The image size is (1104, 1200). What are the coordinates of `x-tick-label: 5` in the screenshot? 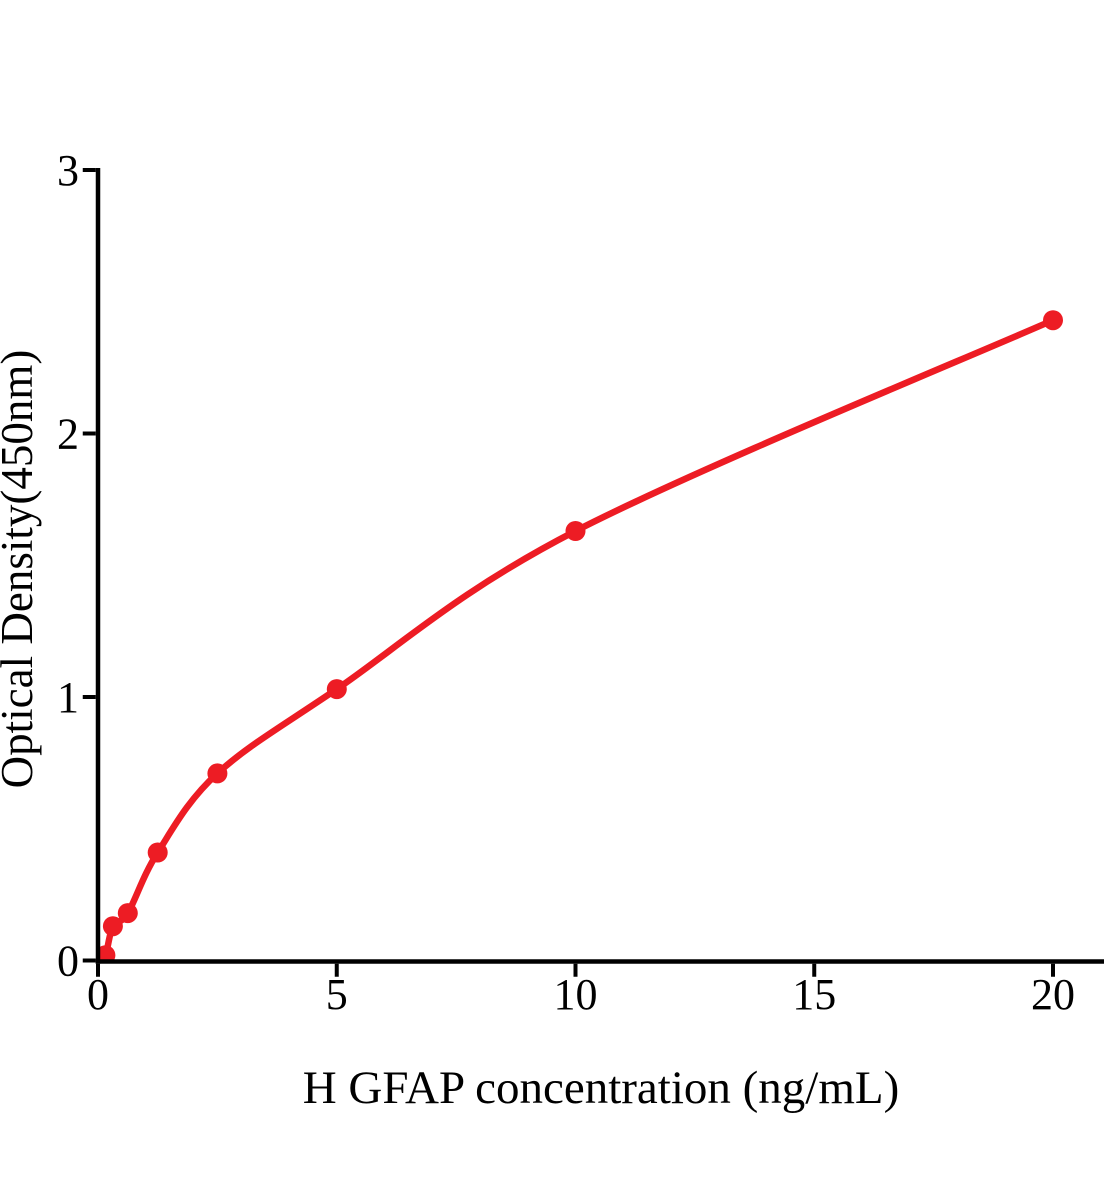 It's located at (337, 994).